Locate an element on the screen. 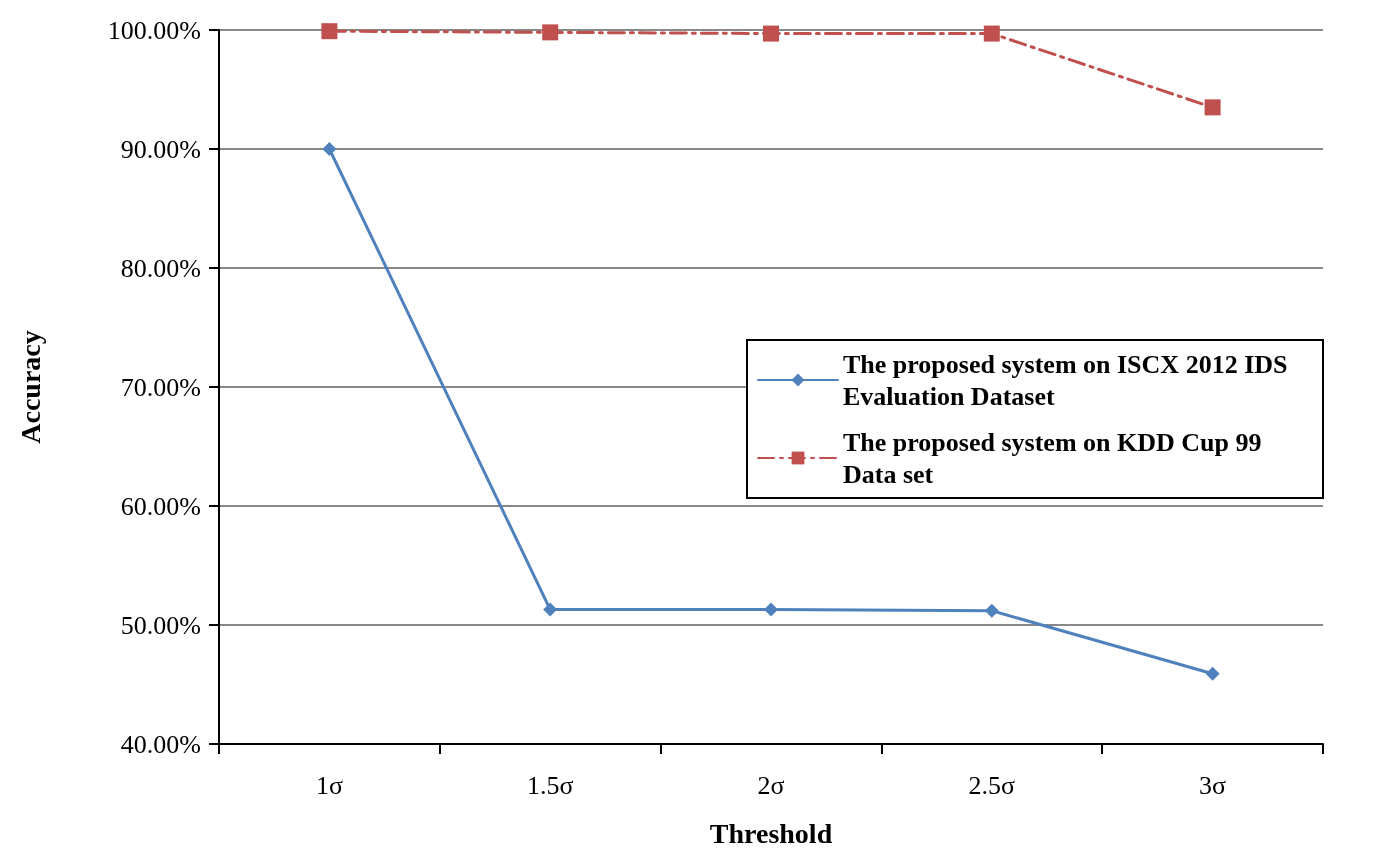  legend-label: The proposed system on ISCX 2012 IDS Evaluation Dataset is located at coordinates (1068, 380).